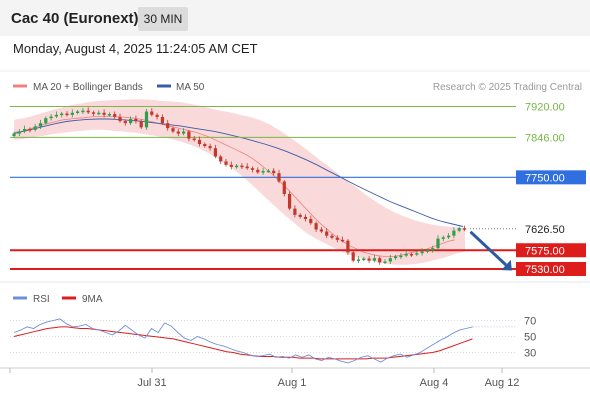  I want to click on legend-rsi-label: RSI, so click(41, 299).